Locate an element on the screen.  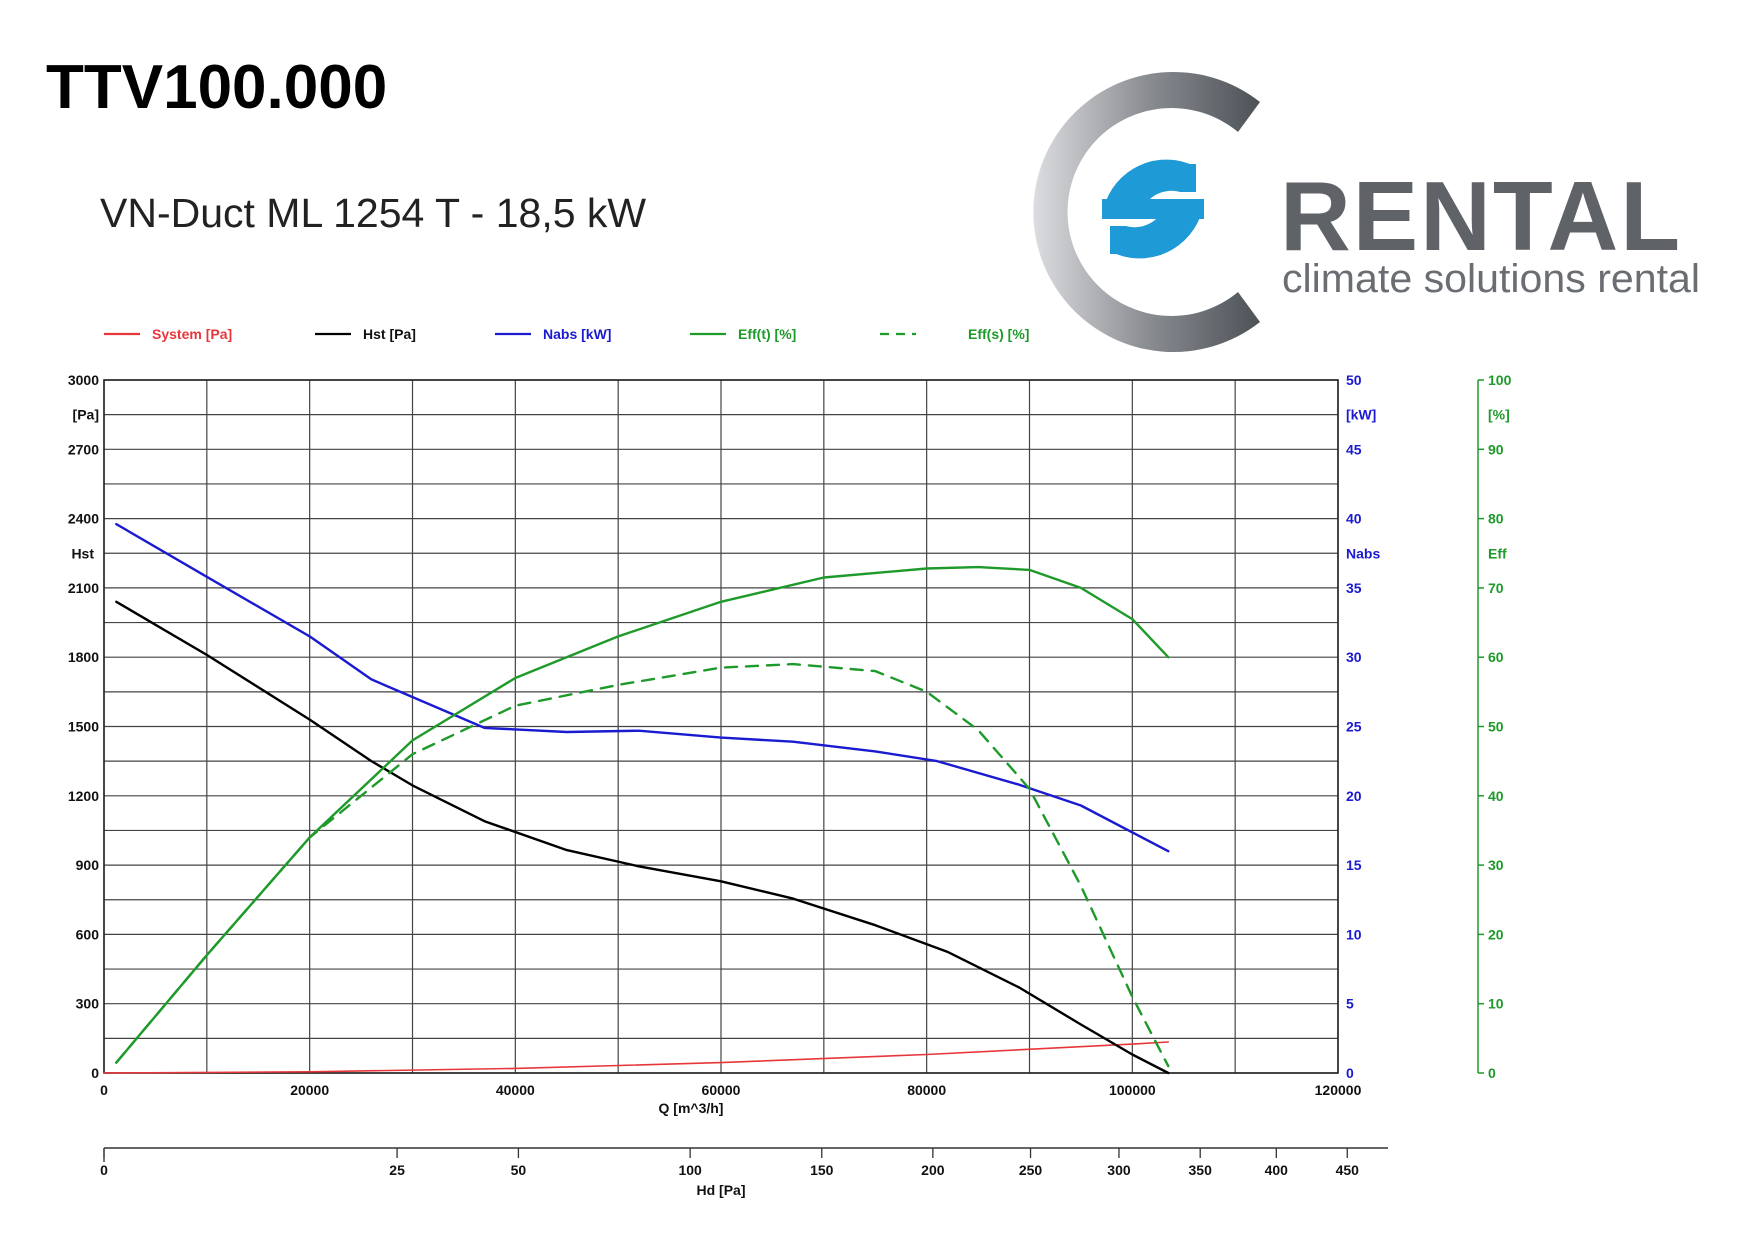
left-axis-tick-label: 0 is located at coordinates (95, 1073).